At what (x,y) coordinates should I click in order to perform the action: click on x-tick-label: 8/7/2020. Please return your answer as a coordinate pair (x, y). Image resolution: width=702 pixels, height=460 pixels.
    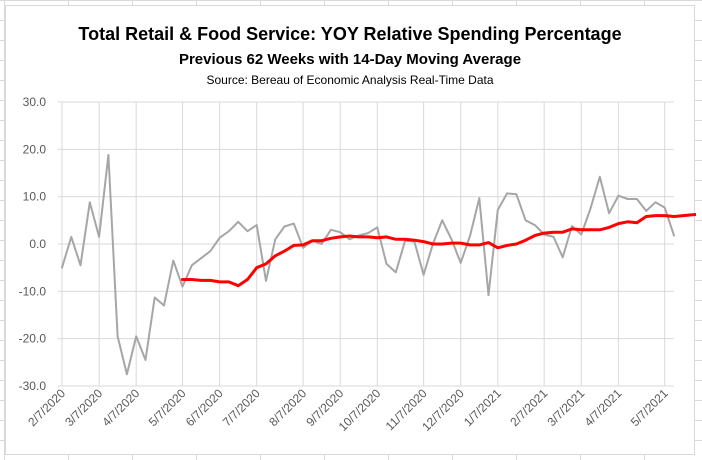
    Looking at the image, I should click on (287, 407).